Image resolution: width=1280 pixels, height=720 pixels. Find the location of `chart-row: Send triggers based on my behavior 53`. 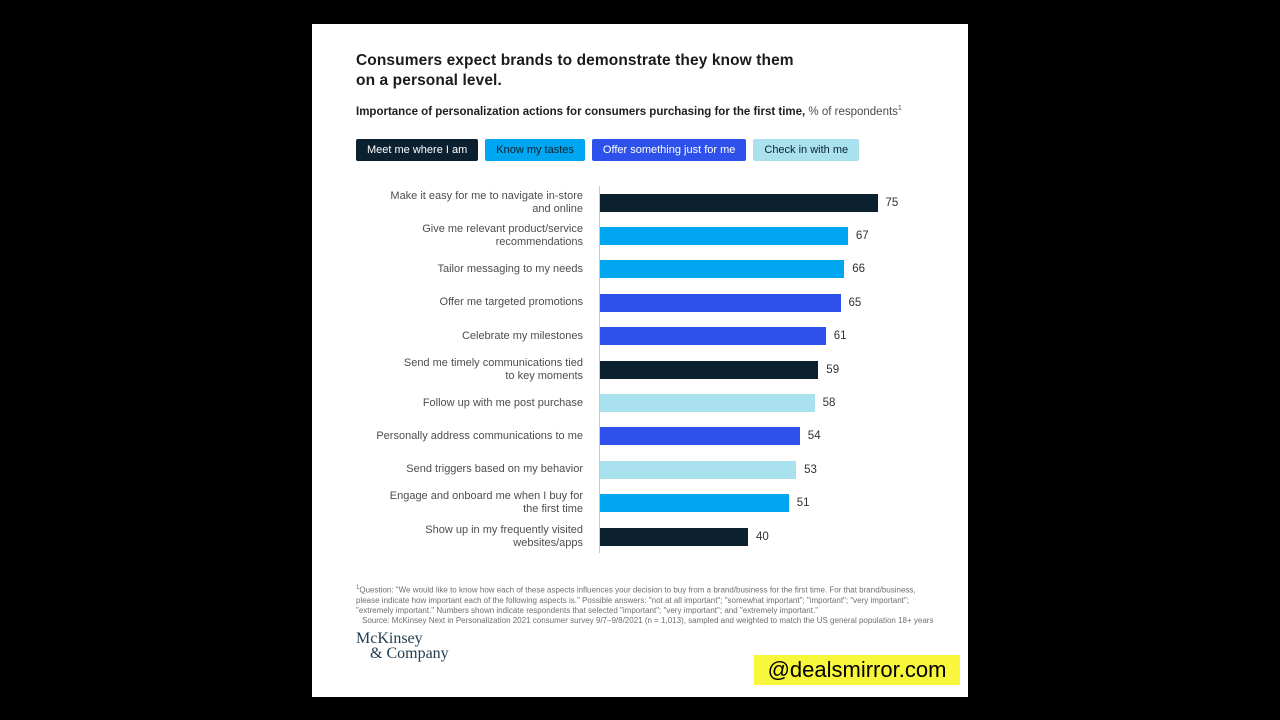

chart-row: Send triggers based on my behavior 53 is located at coordinates (640, 470).